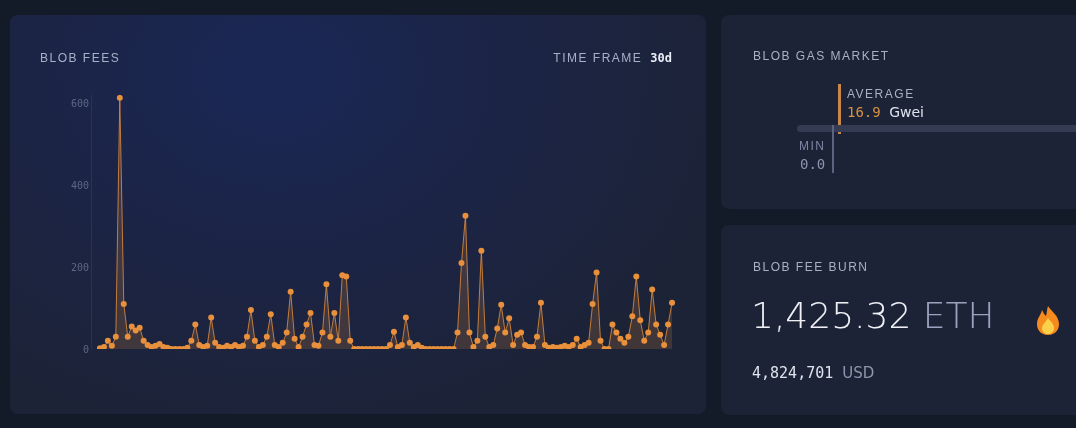 This screenshot has height=428, width=1076. Describe the element at coordinates (661, 58) in the screenshot. I see `text: 30d` at that location.